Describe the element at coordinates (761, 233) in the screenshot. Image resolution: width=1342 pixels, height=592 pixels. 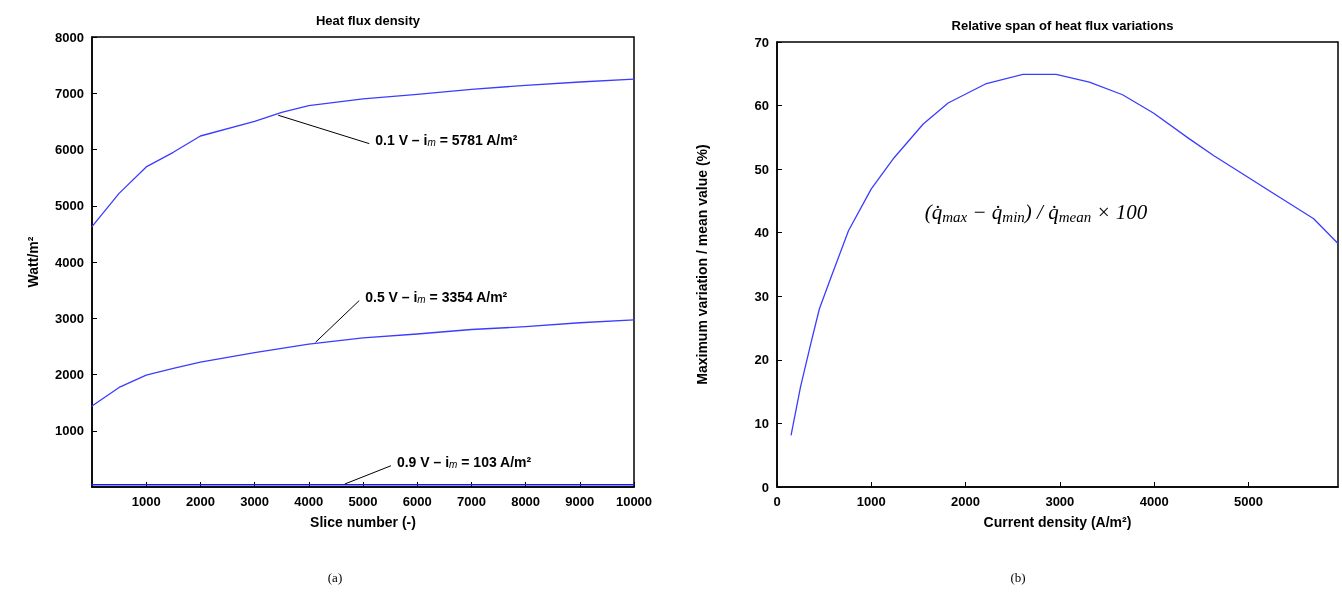
I see `y-tick-label: 40` at that location.